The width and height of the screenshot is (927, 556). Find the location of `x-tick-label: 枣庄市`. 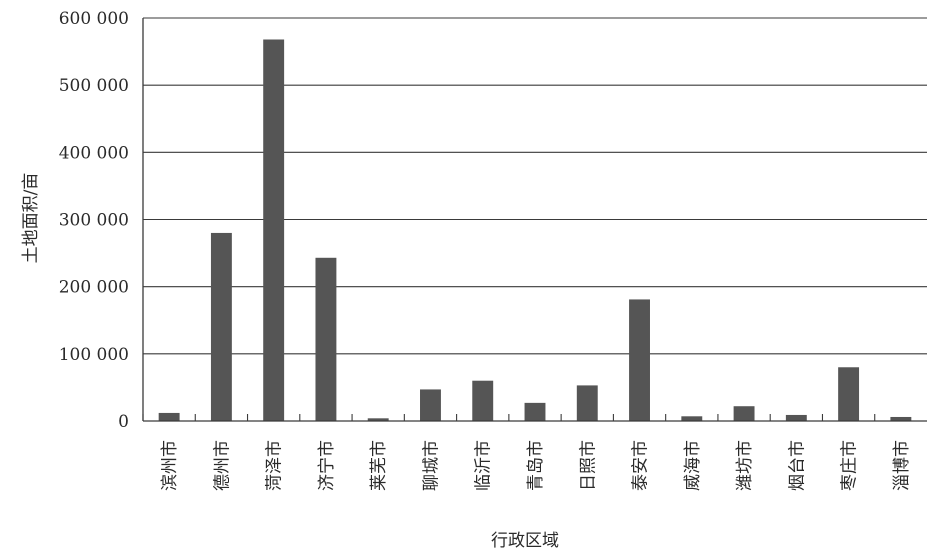

x-tick-label: 枣庄市 is located at coordinates (850, 465).